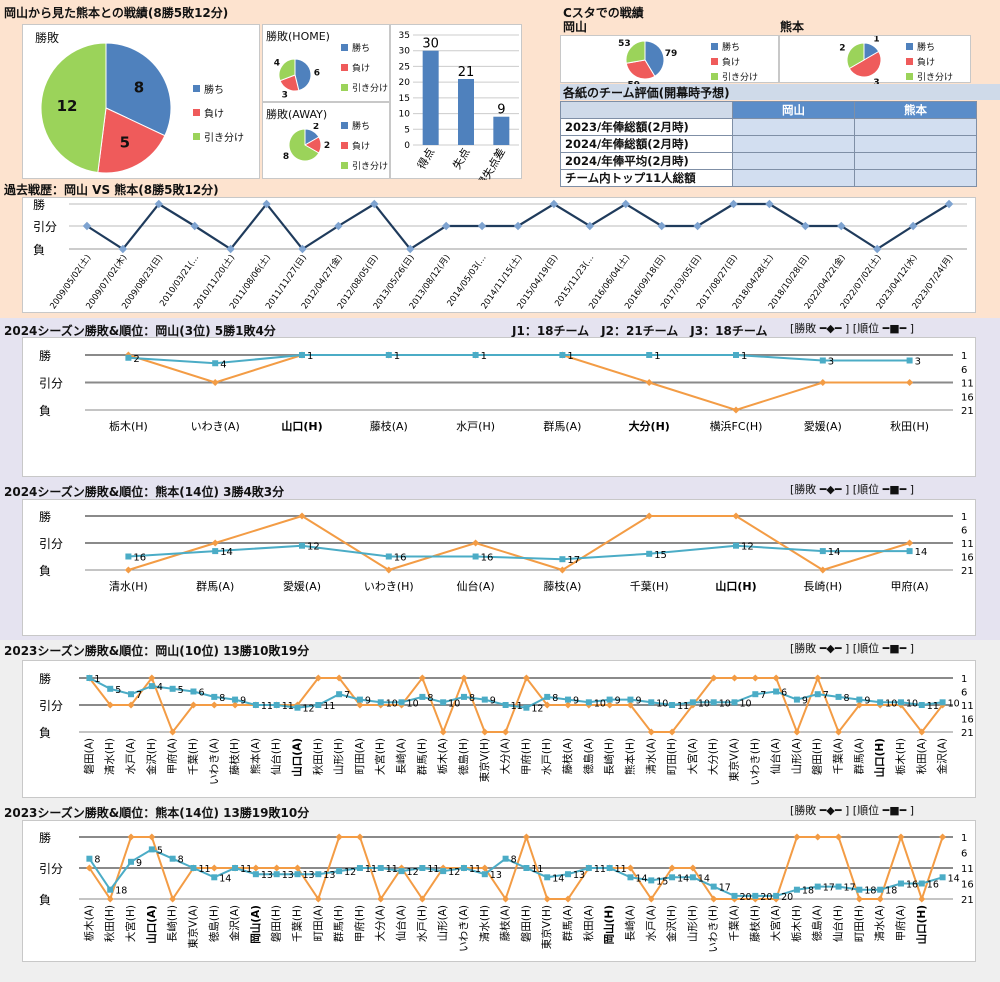 This screenshot has width=1000, height=982. I want to click on home-pie-legend-draw: 引き分け, so click(364, 87).